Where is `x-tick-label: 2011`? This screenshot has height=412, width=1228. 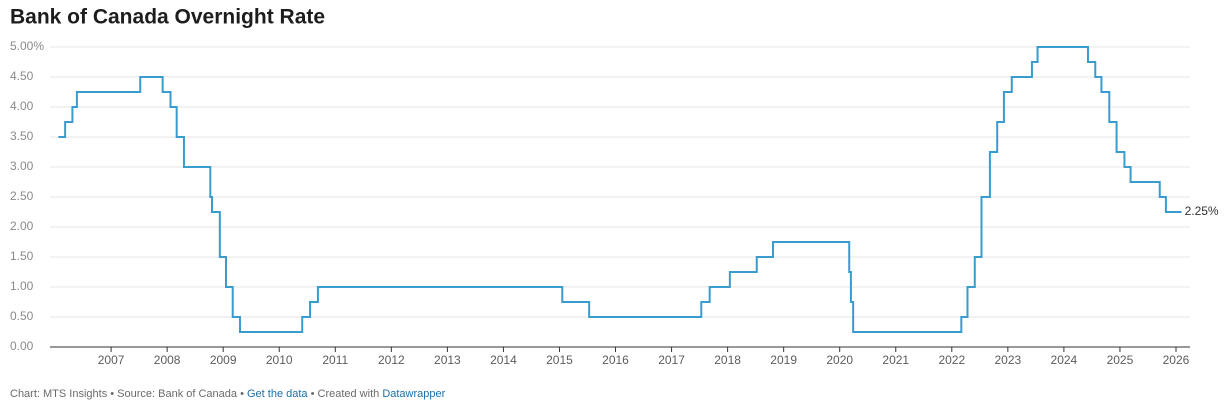
x-tick-label: 2011 is located at coordinates (335, 360).